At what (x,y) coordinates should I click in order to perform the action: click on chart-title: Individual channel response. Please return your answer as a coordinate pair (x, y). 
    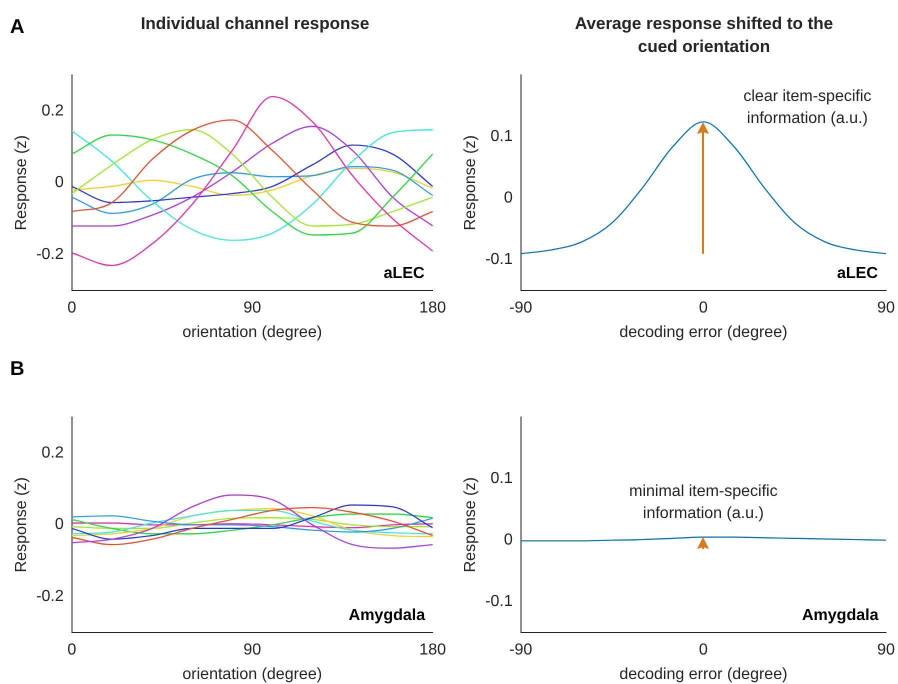
    Looking at the image, I should click on (255, 24).